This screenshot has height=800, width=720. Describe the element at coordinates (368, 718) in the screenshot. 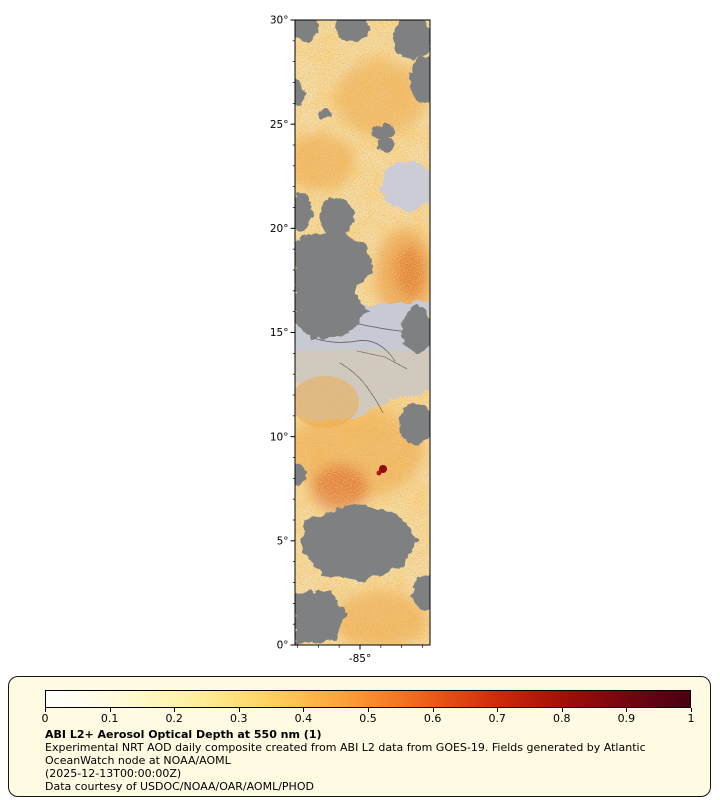

I see `colorbar-tick-label: 0.5` at that location.